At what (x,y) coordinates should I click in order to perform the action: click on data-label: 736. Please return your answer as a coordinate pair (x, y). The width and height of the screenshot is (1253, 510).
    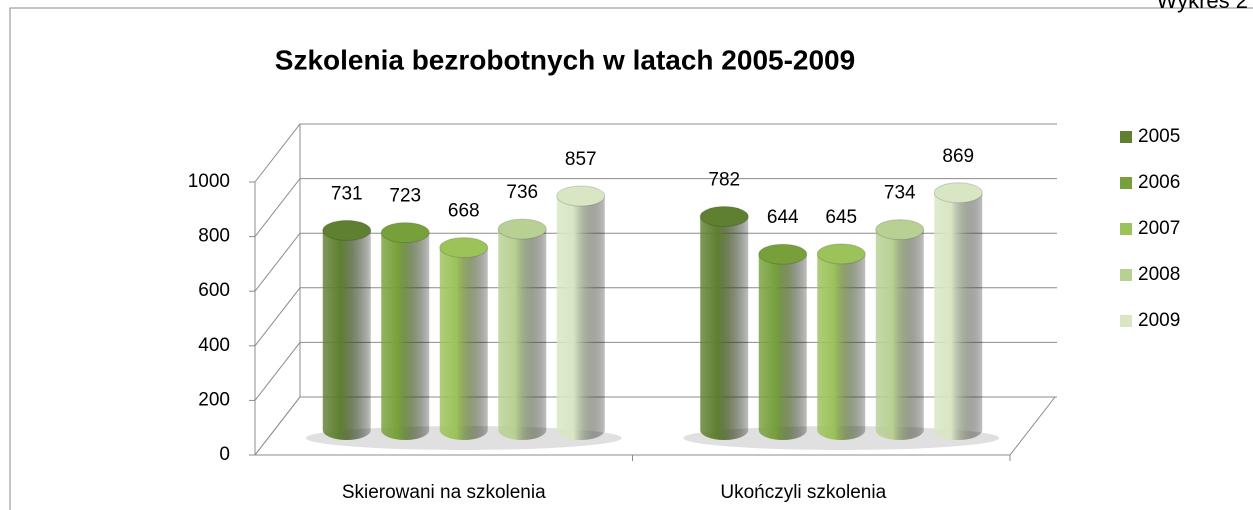
    Looking at the image, I should click on (522, 192).